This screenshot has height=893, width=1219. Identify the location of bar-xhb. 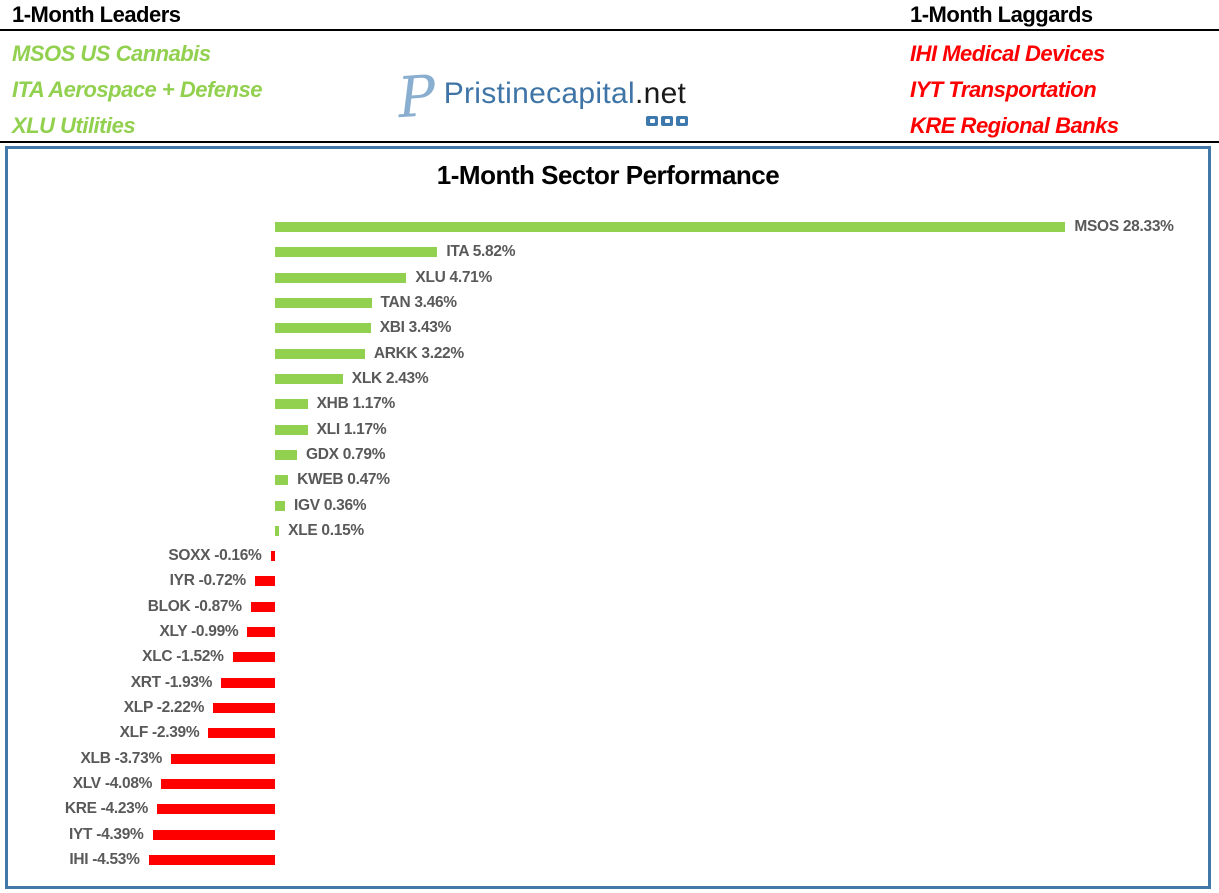
(291, 404).